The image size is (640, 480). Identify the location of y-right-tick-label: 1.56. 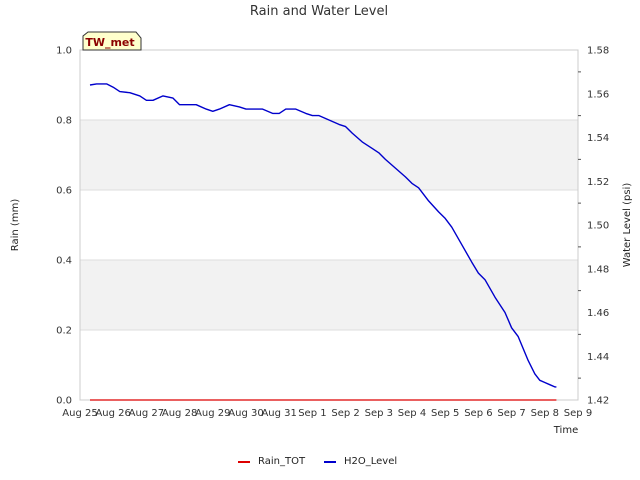
(598, 94).